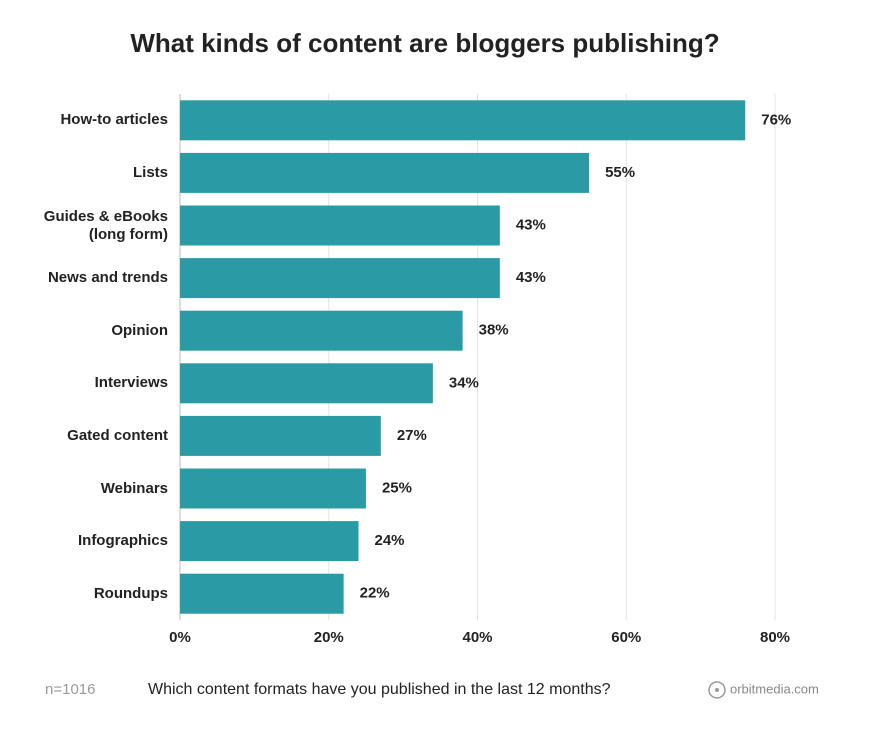  What do you see at coordinates (131, 383) in the screenshot?
I see `category-label: Interviews` at bounding box center [131, 383].